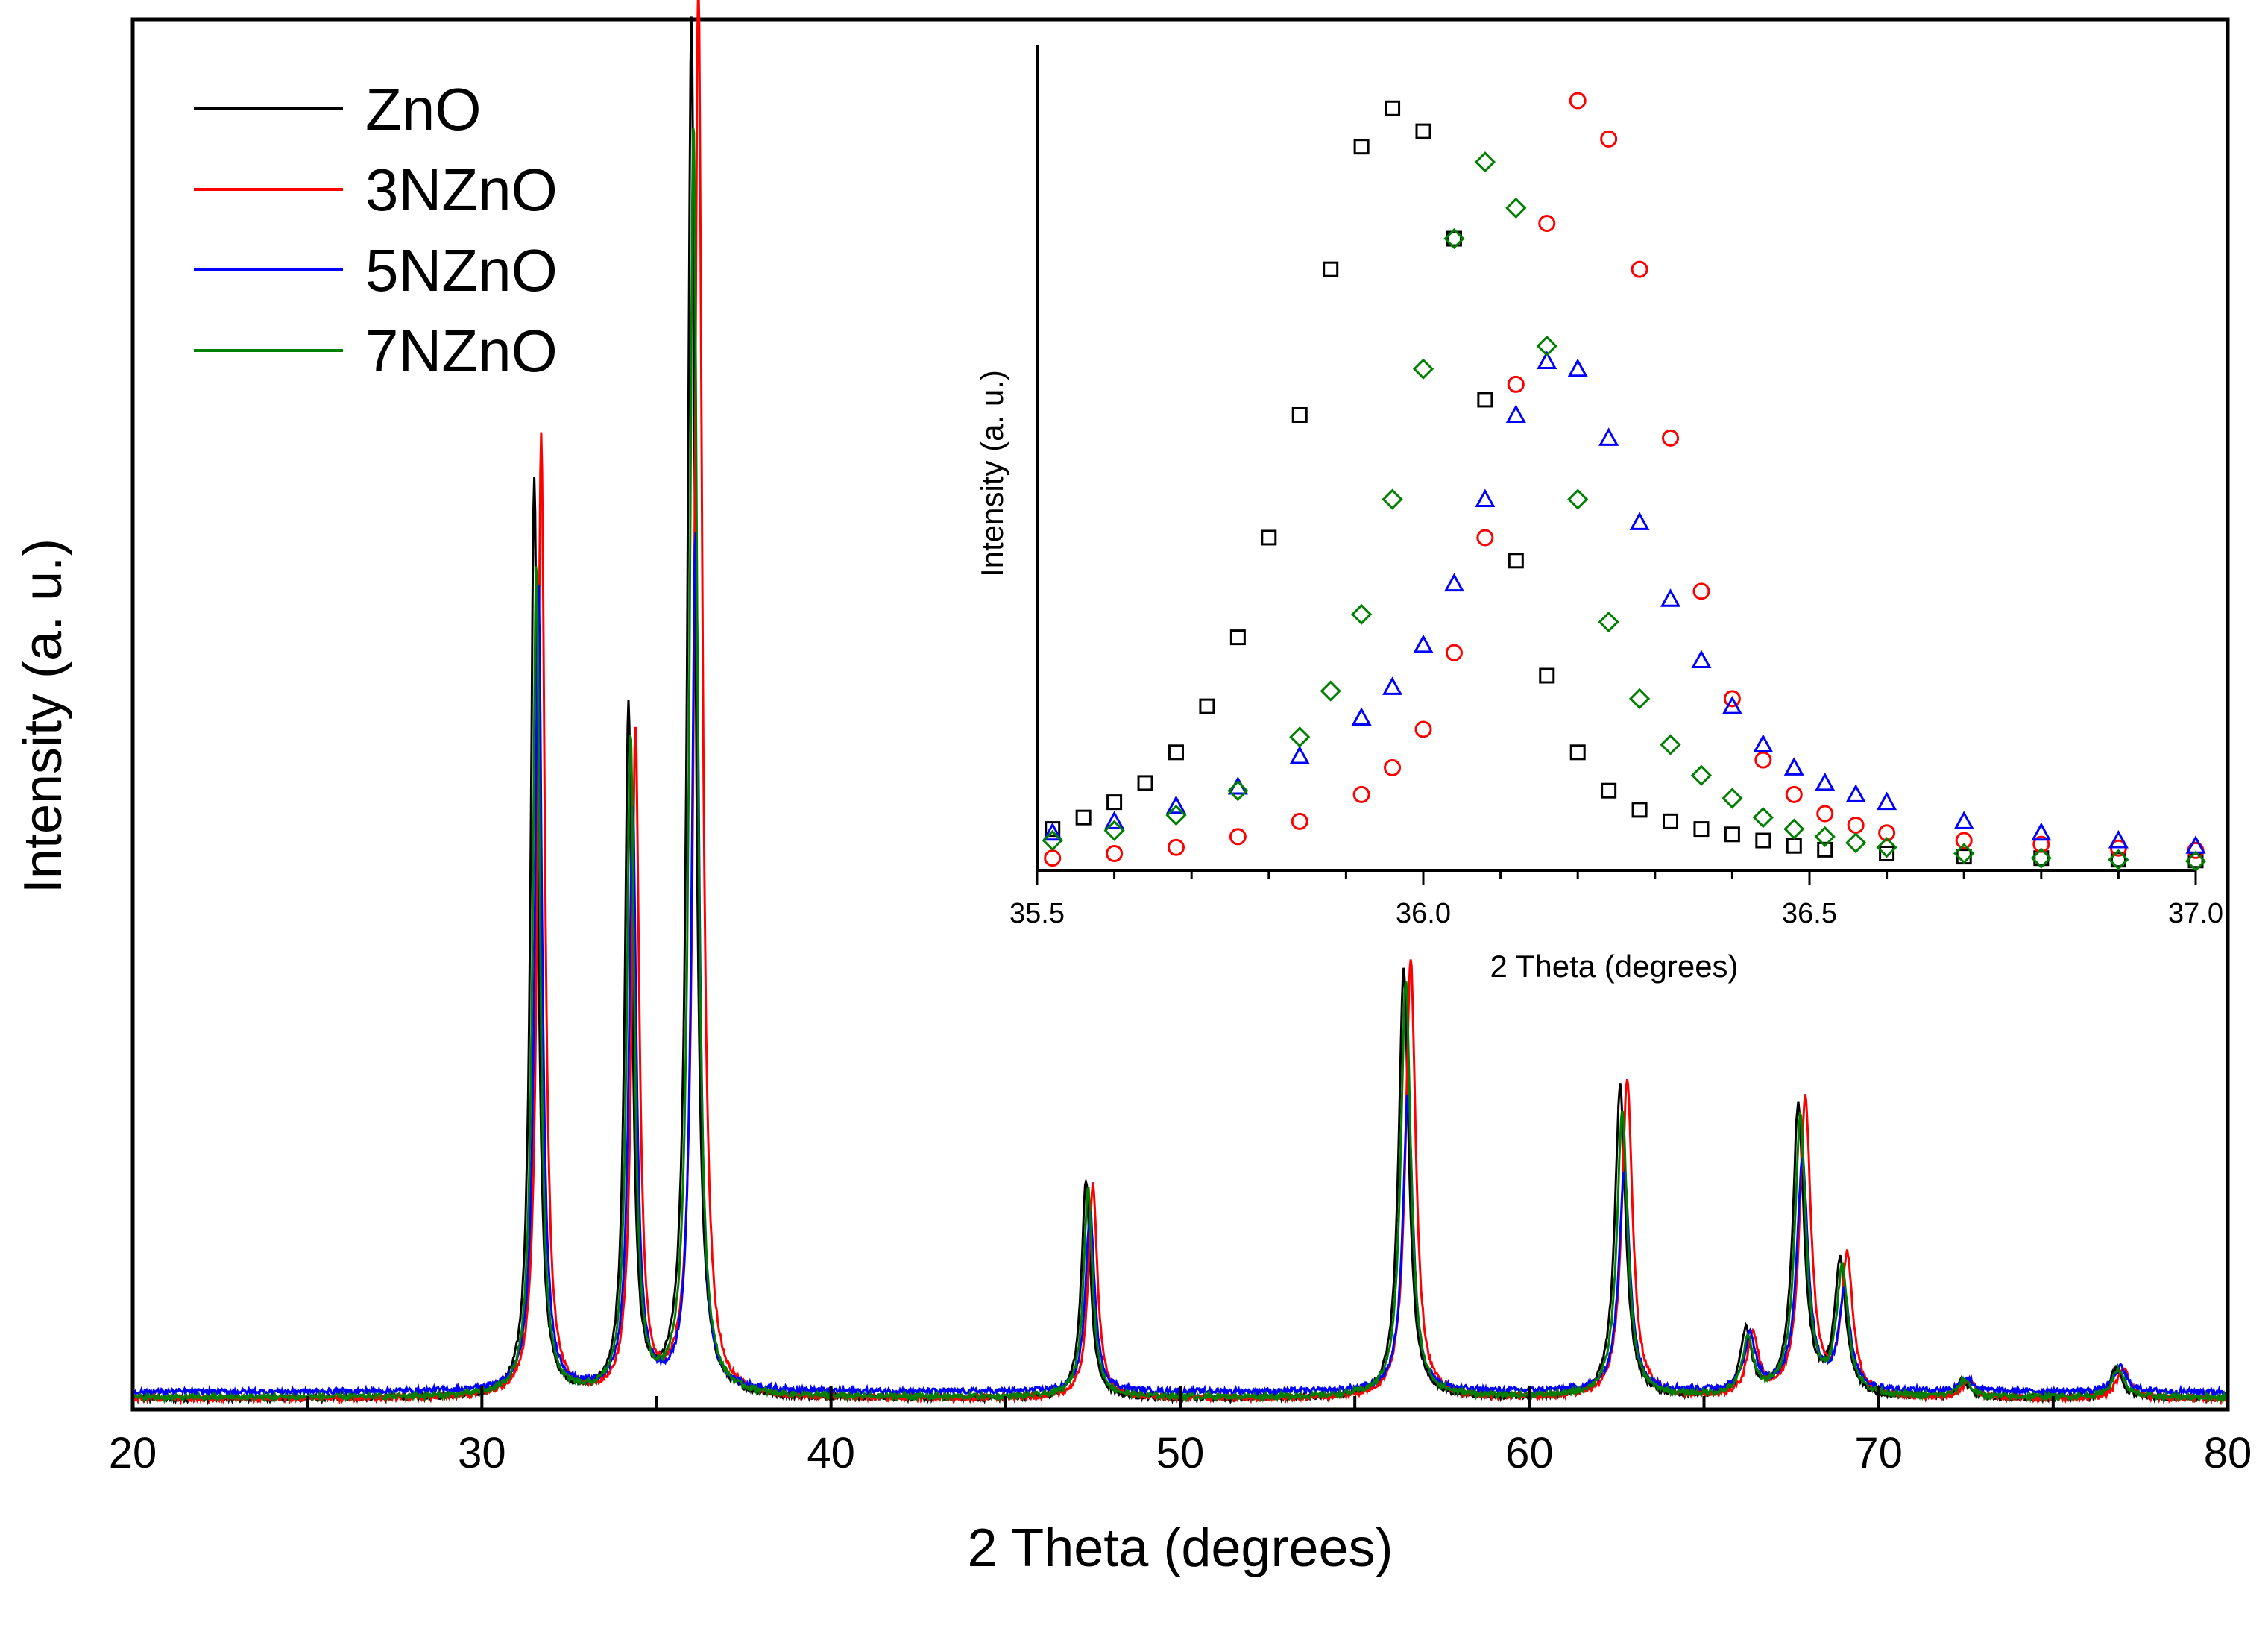 The width and height of the screenshot is (2268, 1631). What do you see at coordinates (1037, 913) in the screenshot?
I see `inset-x-tick-label: 35.5` at bounding box center [1037, 913].